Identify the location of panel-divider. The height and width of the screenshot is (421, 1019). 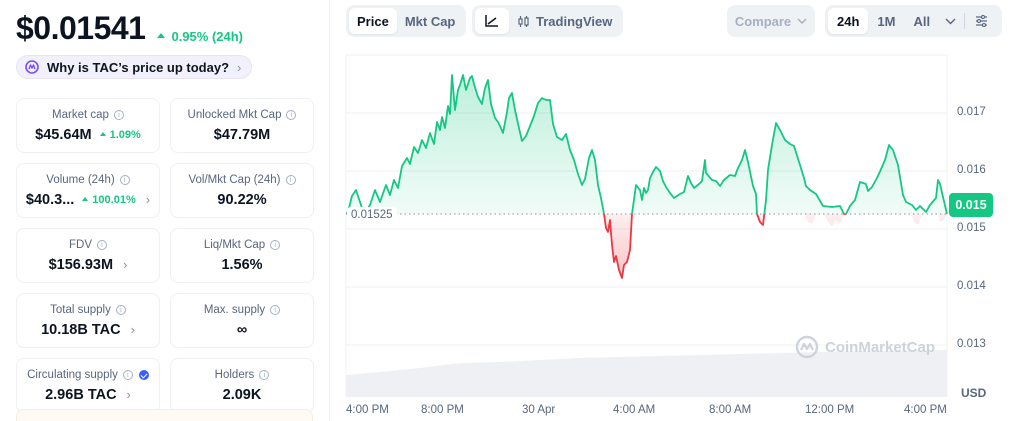
(329, 210).